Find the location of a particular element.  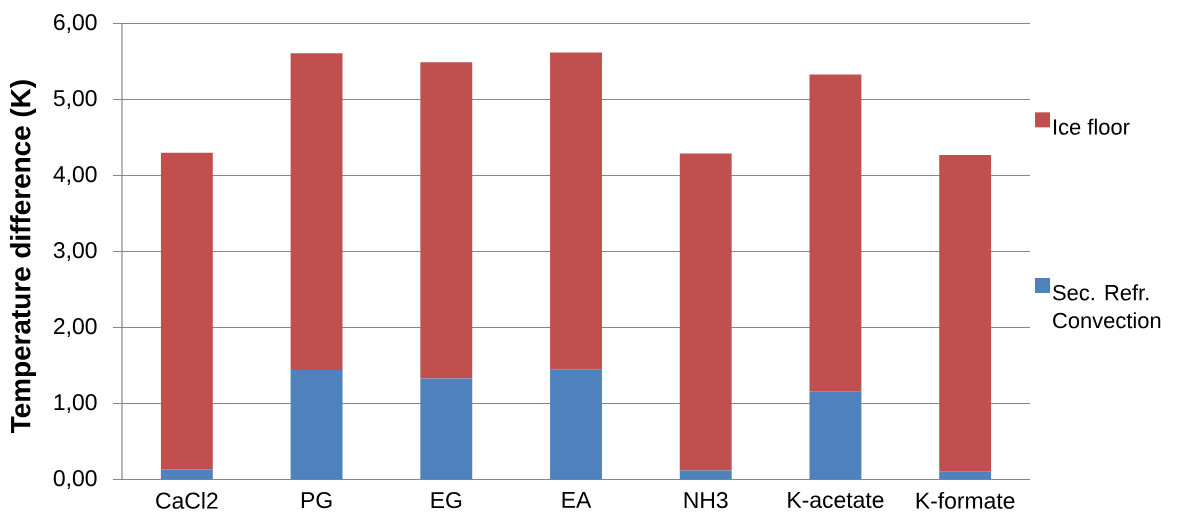

y-axis-title: Temperature difference (K) is located at coordinates (23, 256).